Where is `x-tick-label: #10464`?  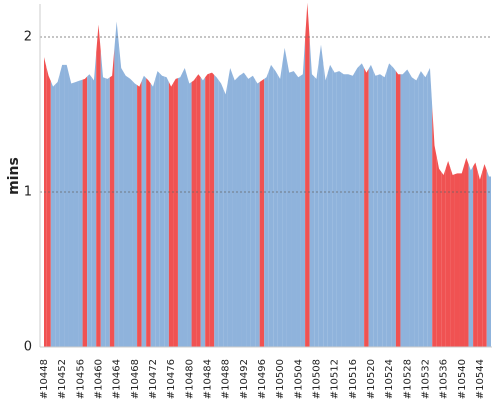
x-tick-label: #10464 is located at coordinates (117, 379).